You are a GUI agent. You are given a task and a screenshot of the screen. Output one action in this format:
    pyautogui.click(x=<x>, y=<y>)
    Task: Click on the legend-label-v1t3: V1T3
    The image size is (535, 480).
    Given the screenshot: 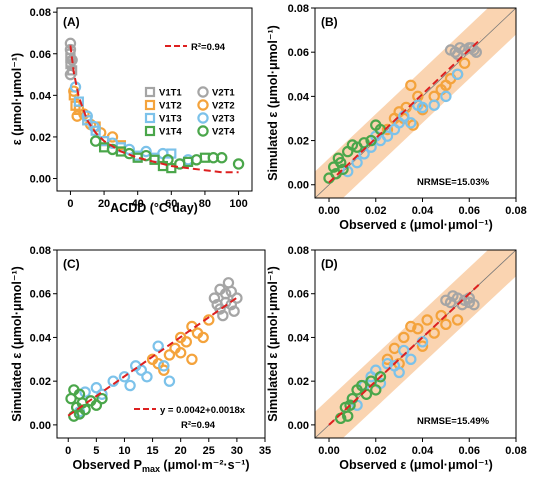 What is the action you would take?
    pyautogui.click(x=170, y=119)
    